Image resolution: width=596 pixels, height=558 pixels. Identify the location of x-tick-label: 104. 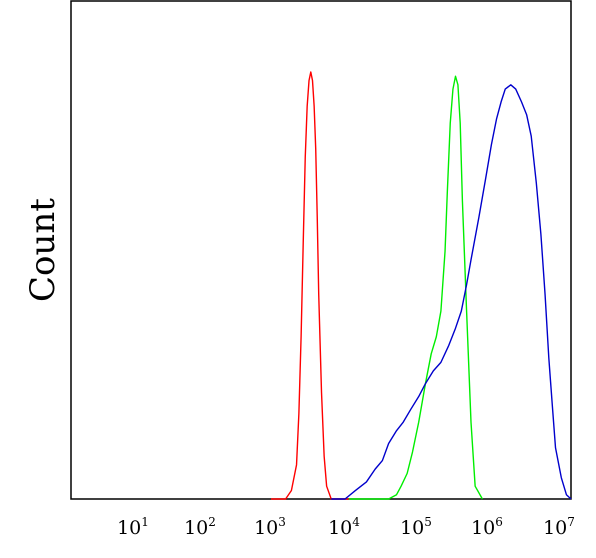
(344, 527).